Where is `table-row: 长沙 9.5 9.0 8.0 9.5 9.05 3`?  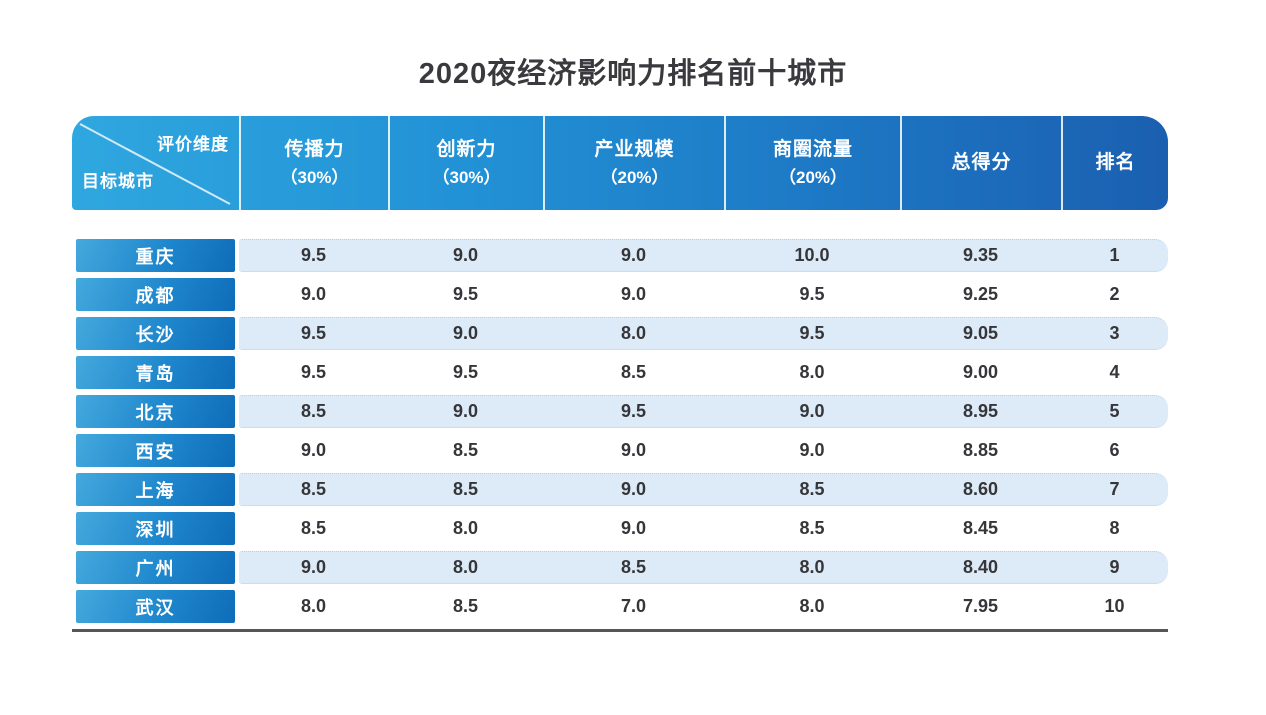
table-row: 长沙 9.5 9.0 8.0 9.5 9.05 3 is located at coordinates (620, 333).